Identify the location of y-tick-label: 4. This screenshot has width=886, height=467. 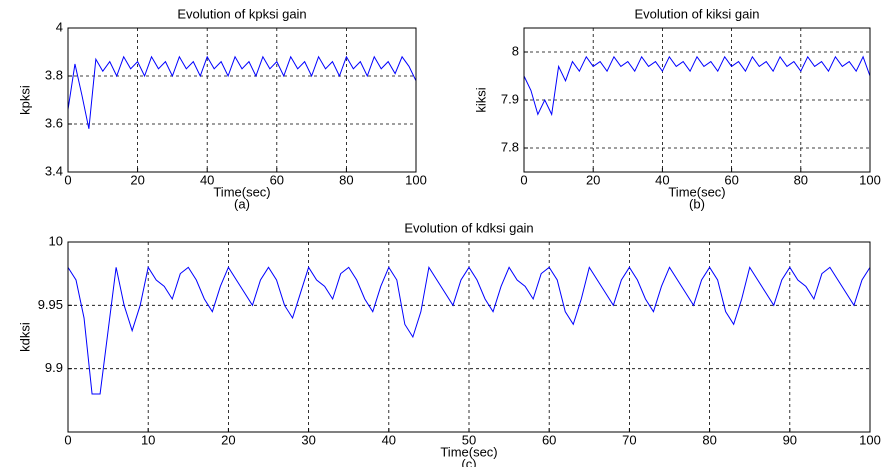
(59, 26).